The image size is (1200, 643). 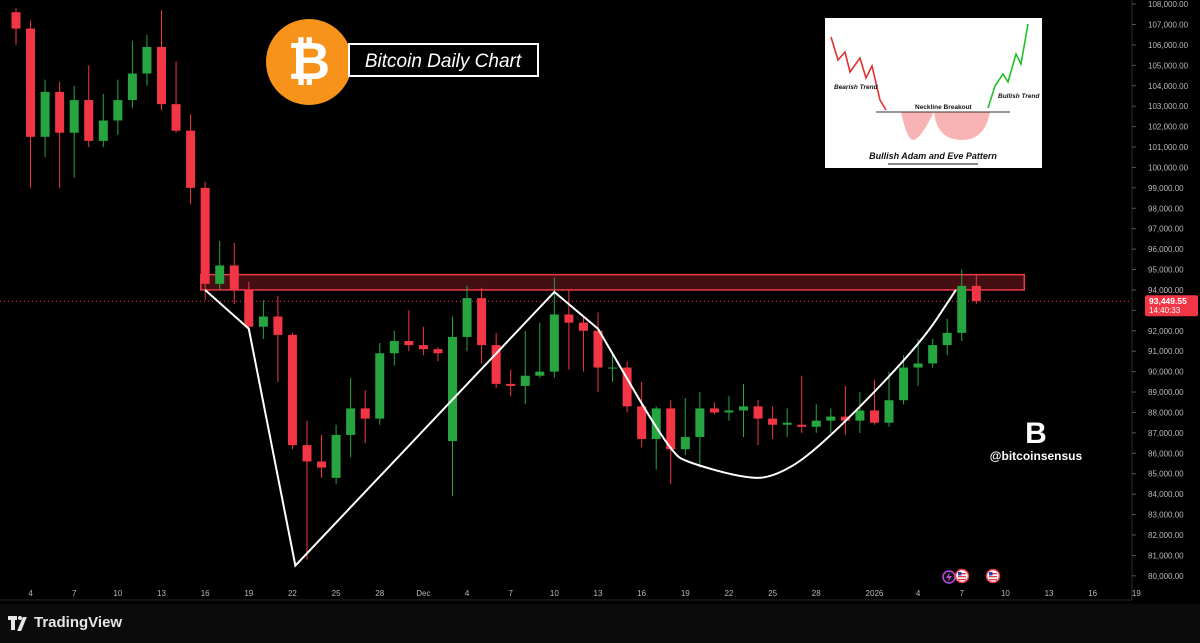 I want to click on price-tick-label: 102,000.00, so click(x=1168, y=127).